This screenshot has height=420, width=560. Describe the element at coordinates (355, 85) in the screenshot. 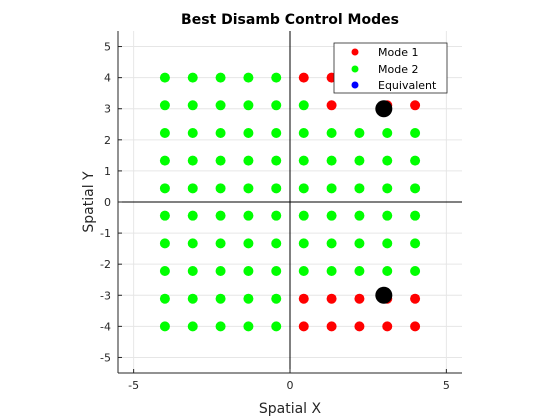

I see `legend-marker-equivalent` at that location.